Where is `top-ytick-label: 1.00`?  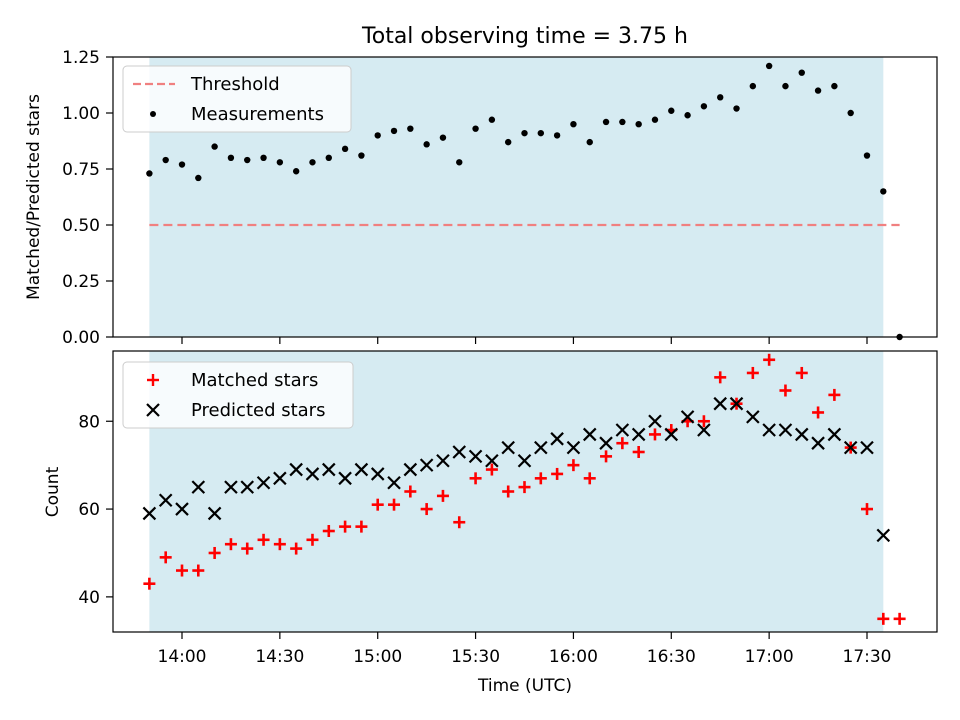 top-ytick-label: 1.00 is located at coordinates (81, 114).